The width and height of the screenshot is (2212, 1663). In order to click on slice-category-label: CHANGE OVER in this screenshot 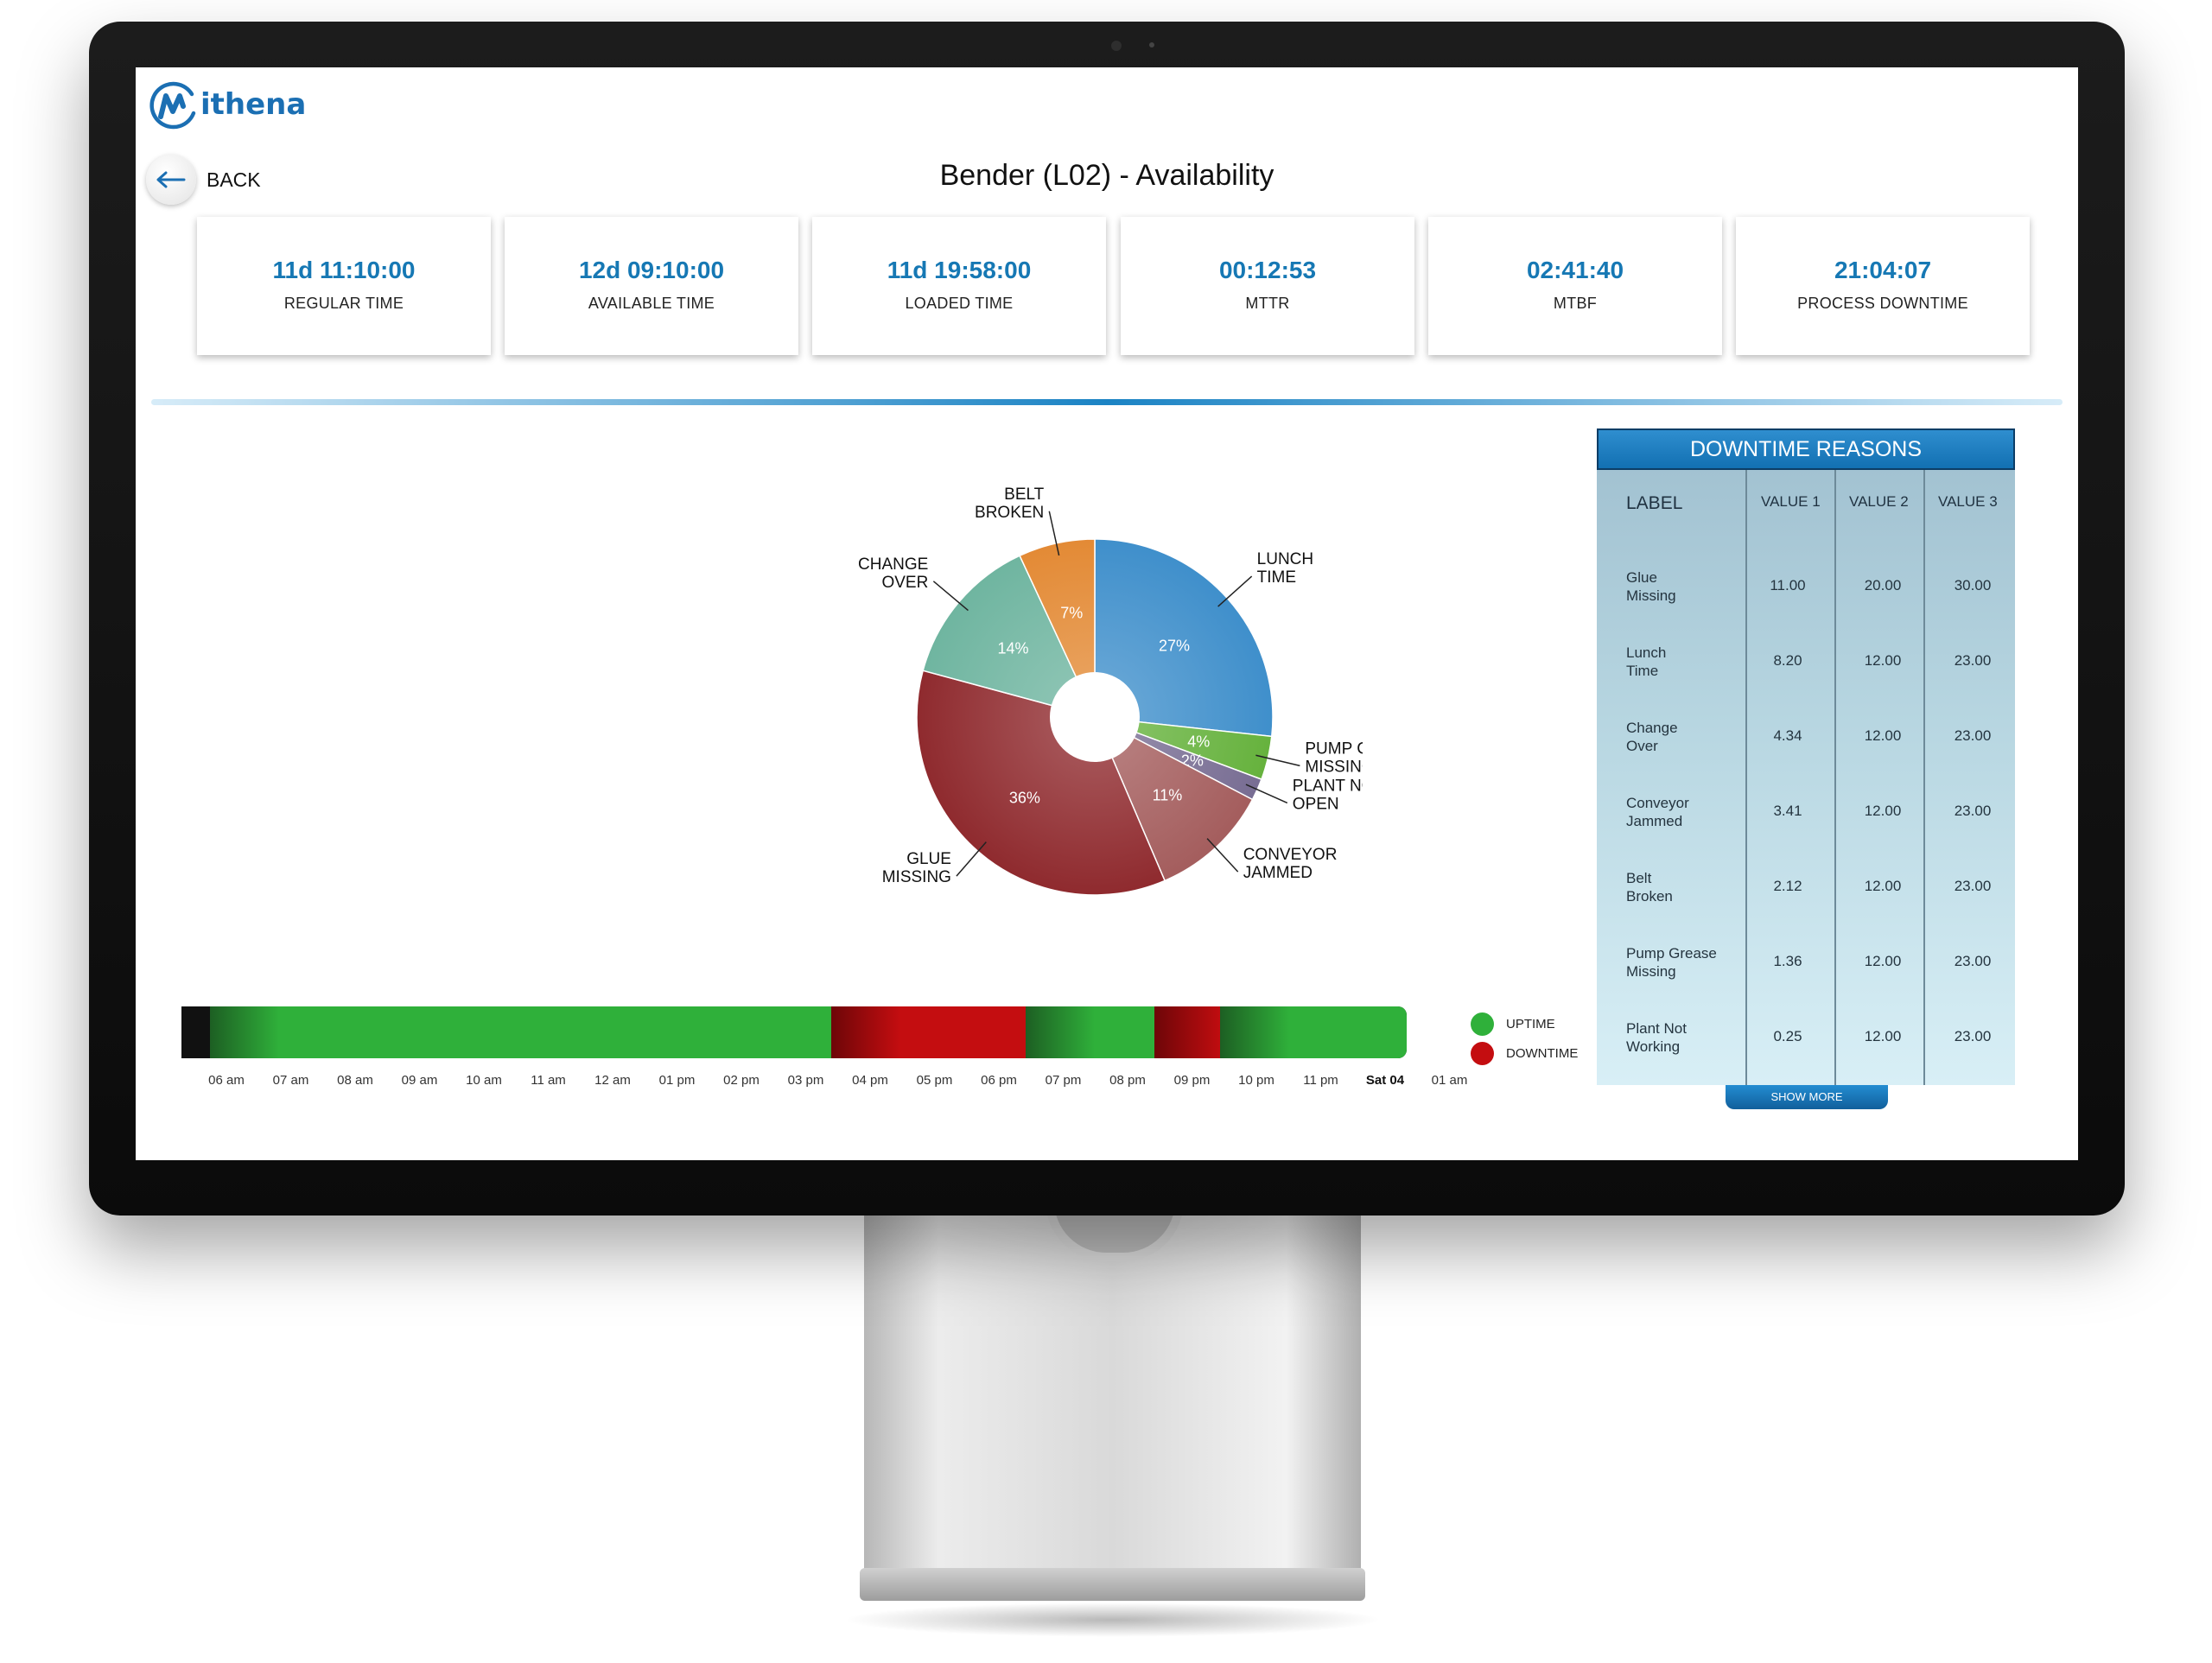, I will do `click(893, 574)`.